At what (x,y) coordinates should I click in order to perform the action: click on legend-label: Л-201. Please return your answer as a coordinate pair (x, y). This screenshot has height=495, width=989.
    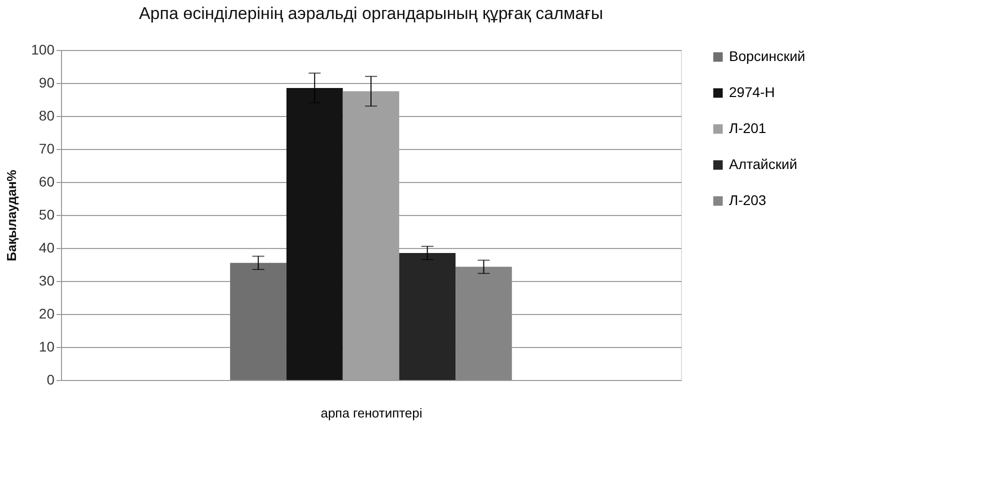
    Looking at the image, I should click on (747, 128).